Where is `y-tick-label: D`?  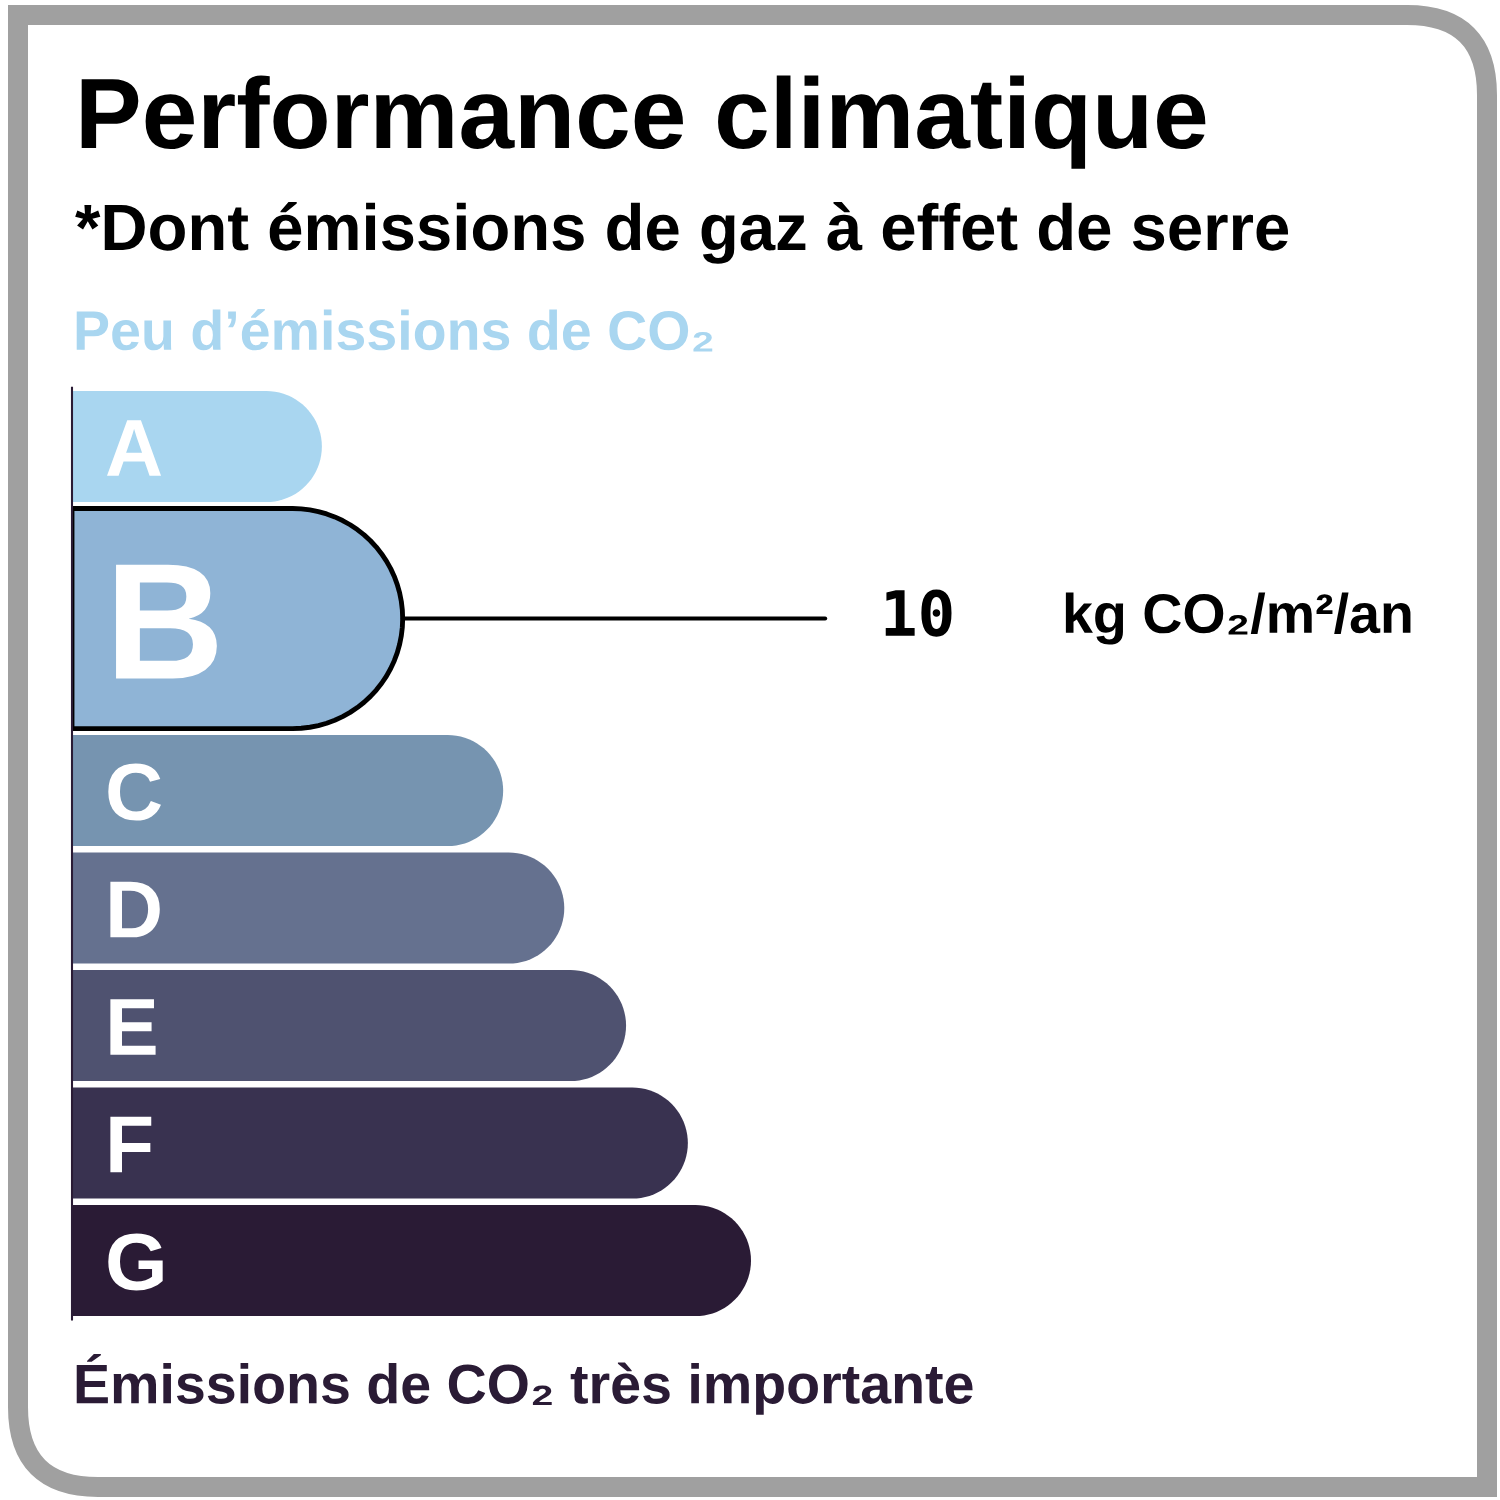 y-tick-label: D is located at coordinates (135, 909).